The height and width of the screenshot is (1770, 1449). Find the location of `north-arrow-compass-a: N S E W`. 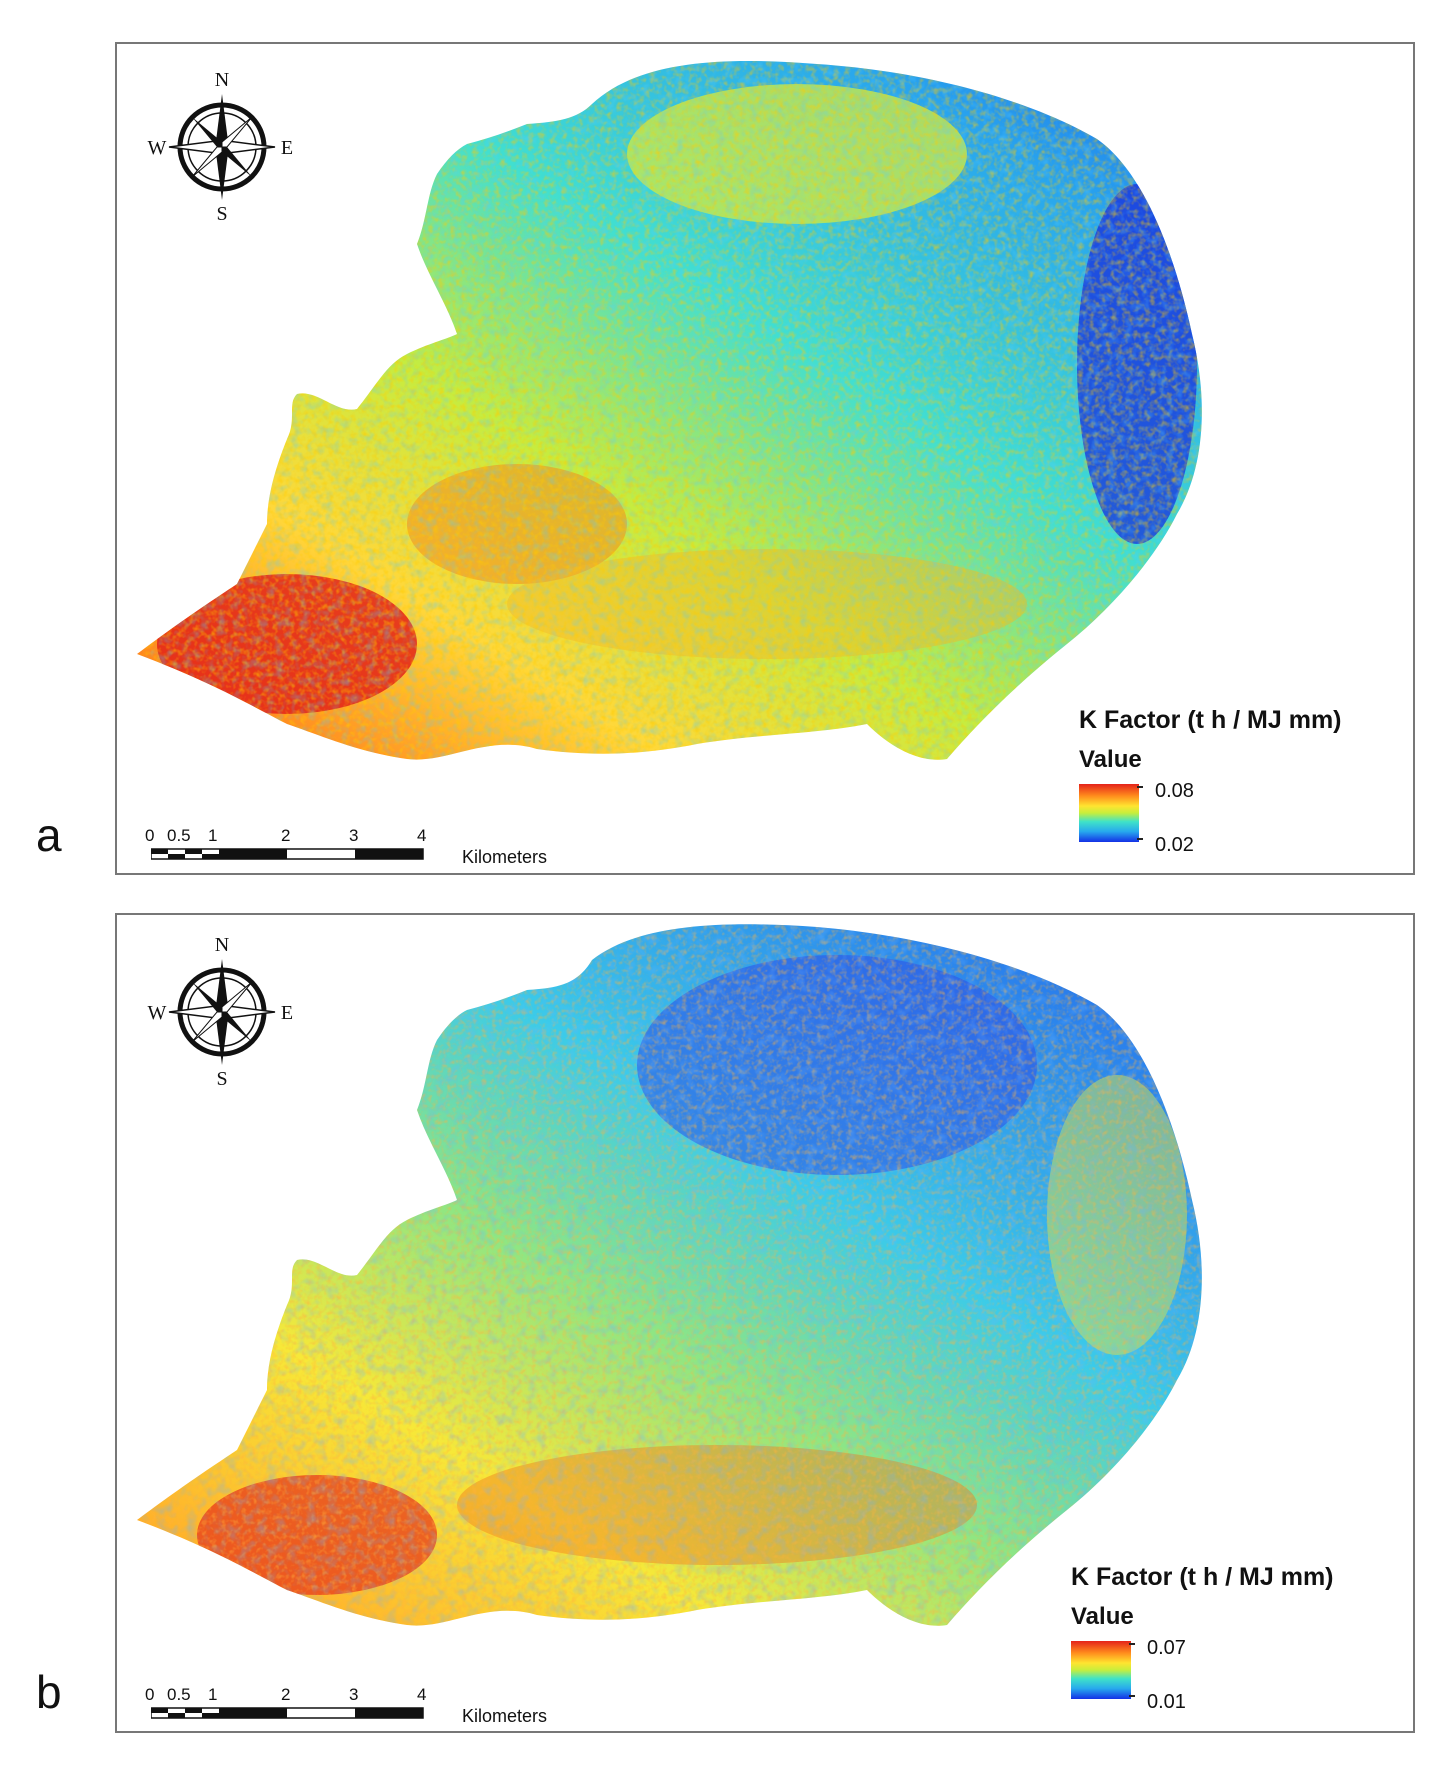

north-arrow-compass-a: N S E W is located at coordinates (221, 147).